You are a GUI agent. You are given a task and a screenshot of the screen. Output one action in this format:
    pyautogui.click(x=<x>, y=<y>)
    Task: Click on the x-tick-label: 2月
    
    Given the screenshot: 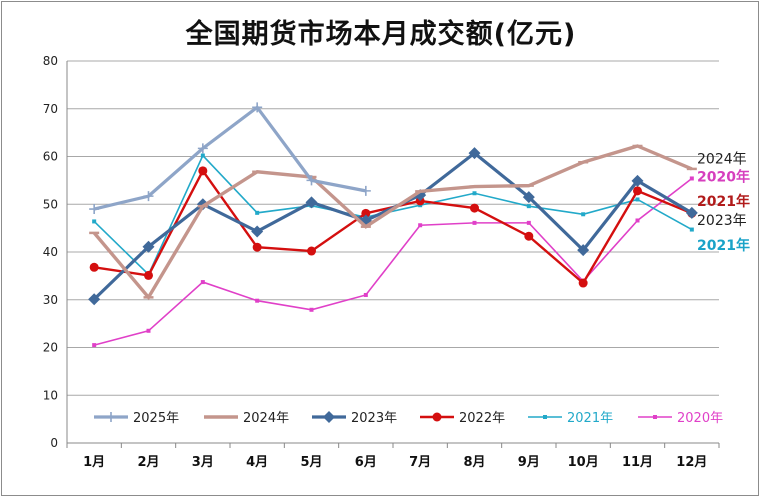 What is the action you would take?
    pyautogui.click(x=148, y=462)
    